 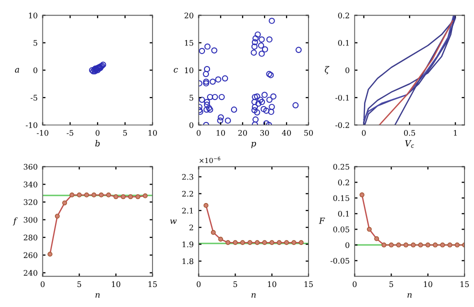 I want to click on y-axis-title: w, so click(x=173, y=221).